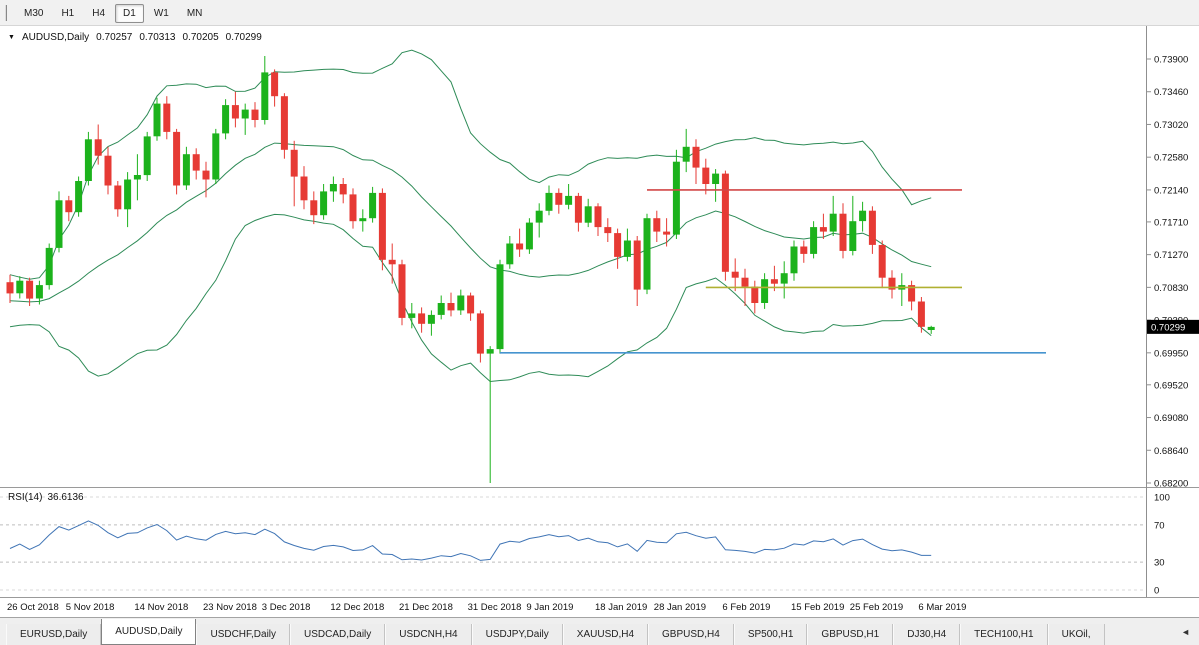 The width and height of the screenshot is (1199, 645). I want to click on date-label: 5 Nov 2018, so click(90, 607).